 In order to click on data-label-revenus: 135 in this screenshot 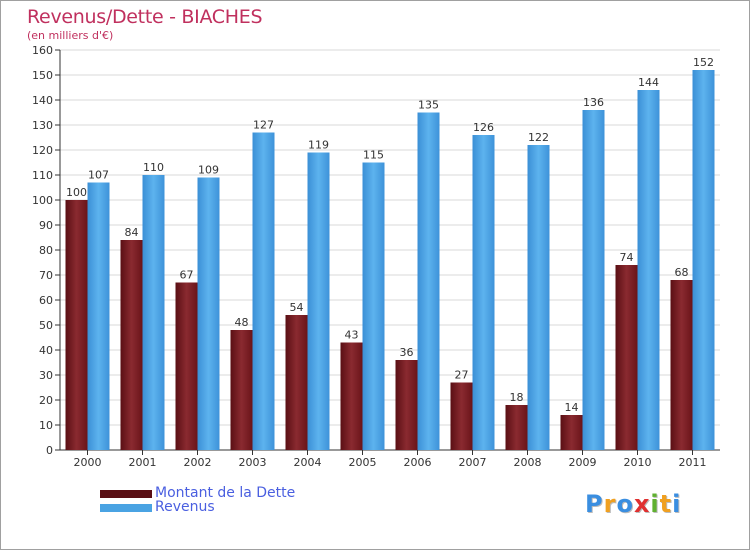, I will do `click(428, 105)`.